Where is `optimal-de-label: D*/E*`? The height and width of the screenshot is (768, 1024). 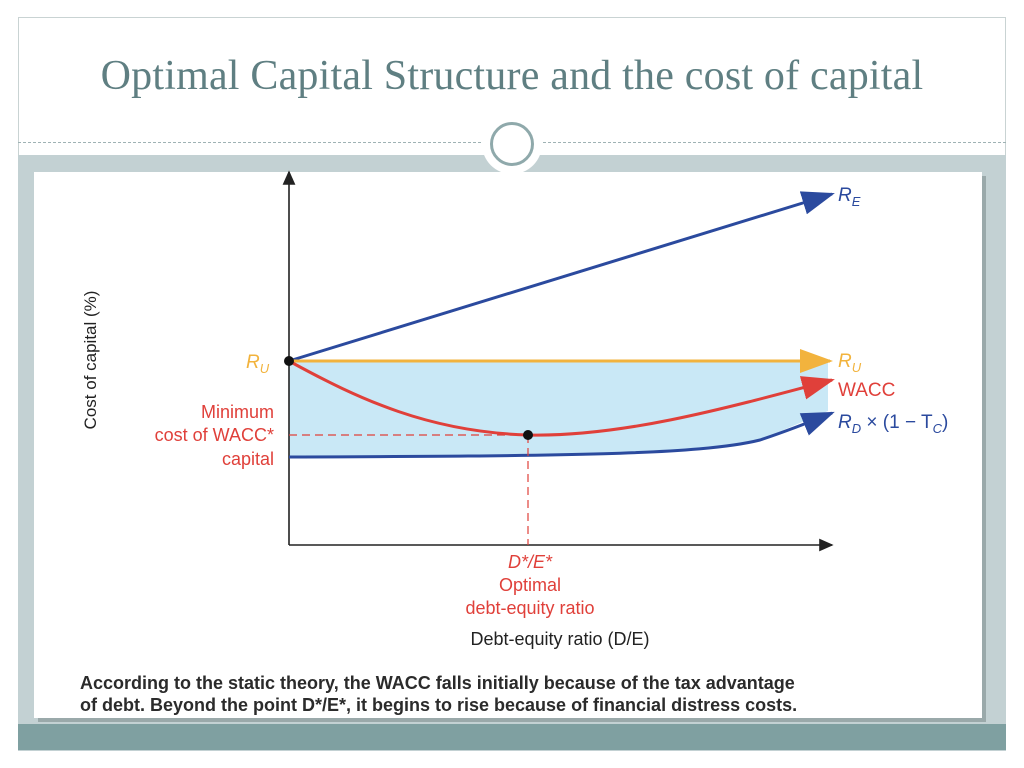
optimal-de-label: D*/E* is located at coordinates (530, 562).